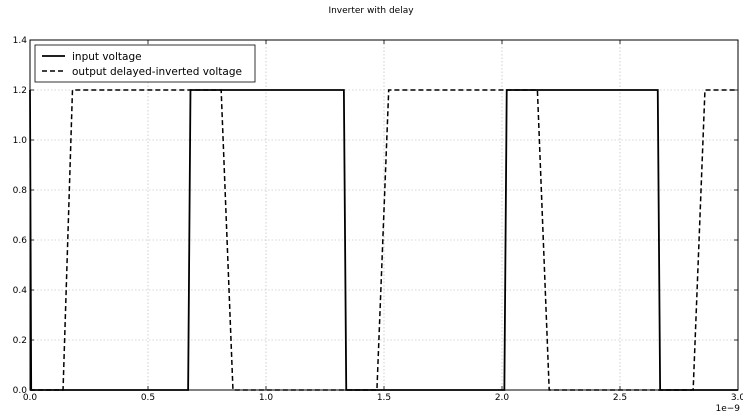 This screenshot has height=416, width=743. What do you see at coordinates (737, 398) in the screenshot?
I see `x-tick-label: 3.0` at bounding box center [737, 398].